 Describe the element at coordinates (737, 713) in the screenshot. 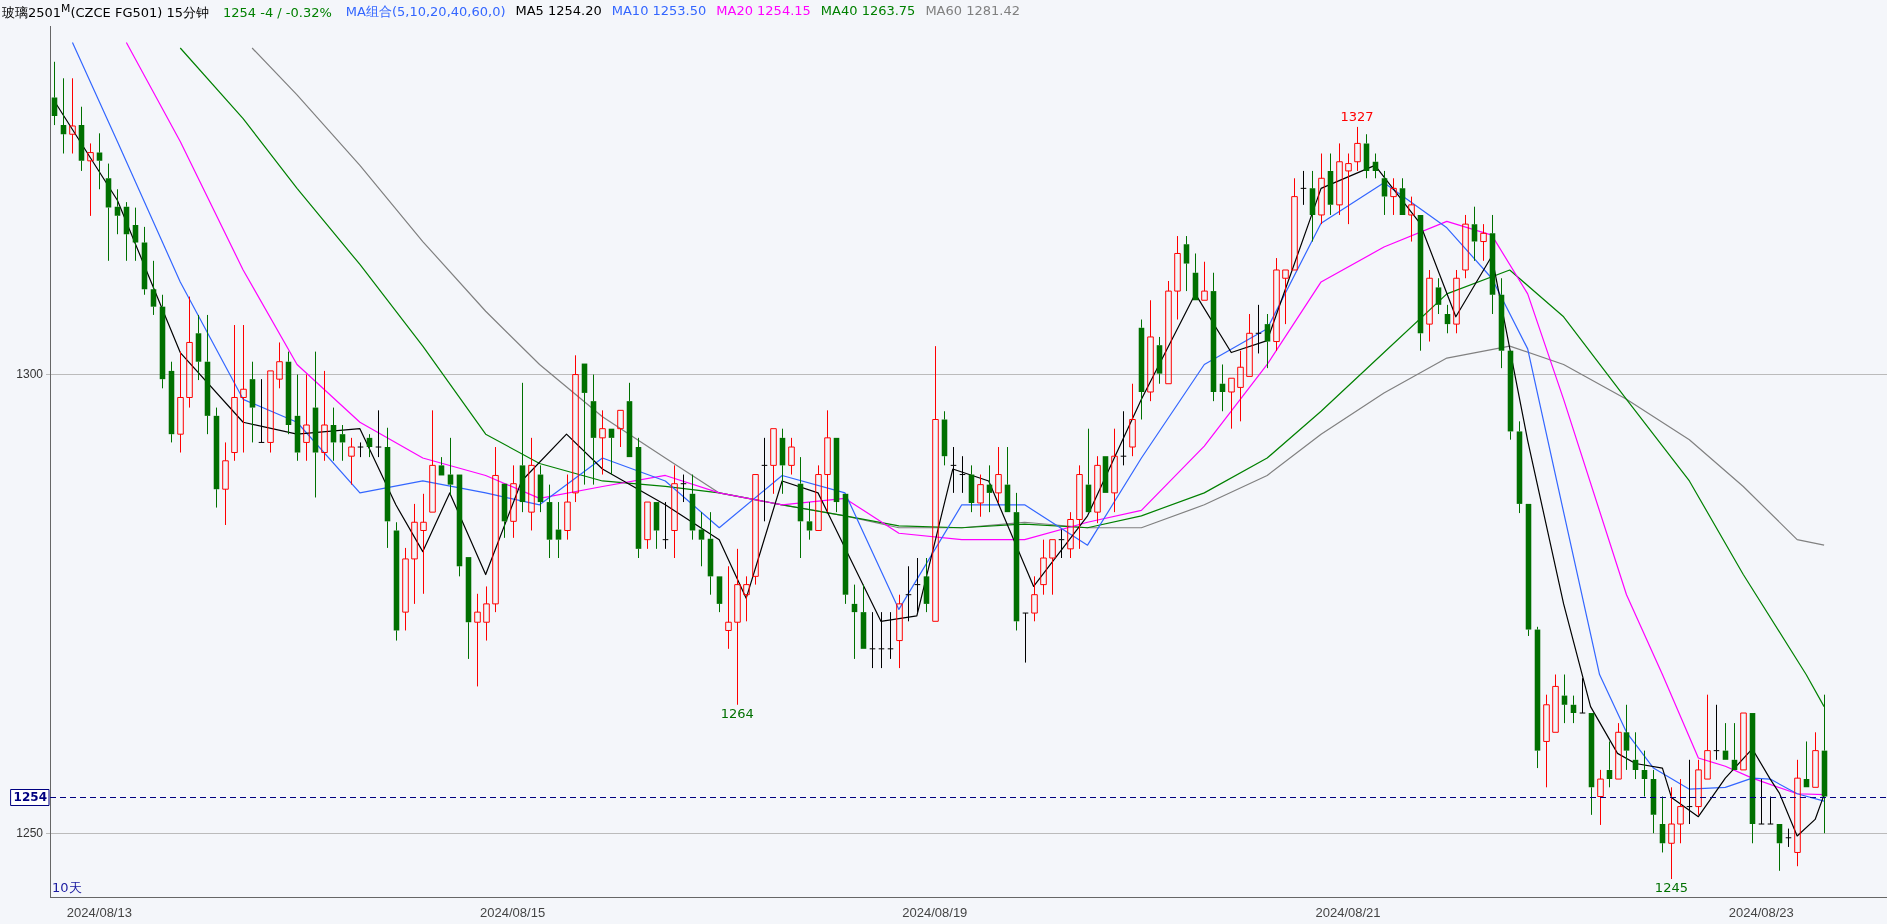

I see `annotation: 1264` at that location.